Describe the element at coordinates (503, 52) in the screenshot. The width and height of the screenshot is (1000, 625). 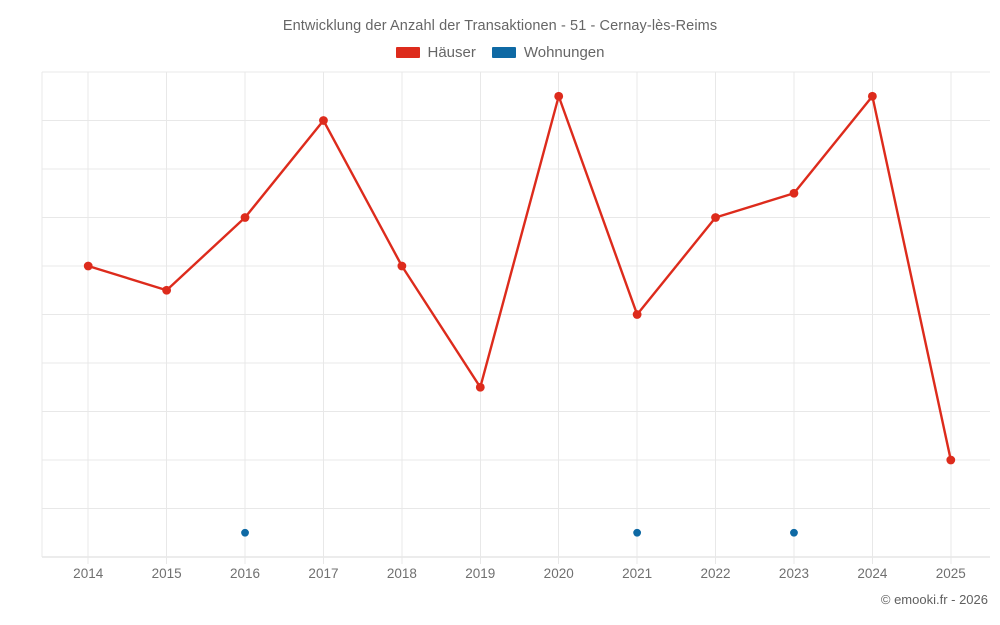
I see `legend-swatch-icon-wohnungen` at that location.